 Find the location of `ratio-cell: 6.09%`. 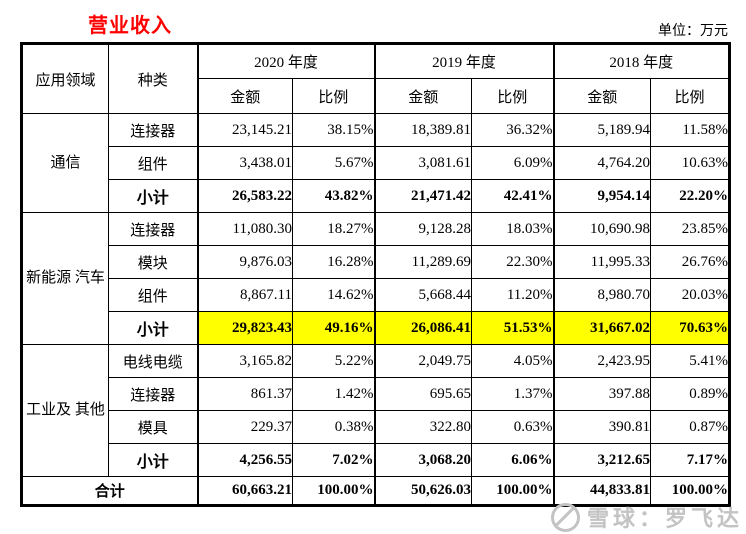

ratio-cell: 6.09% is located at coordinates (513, 163).